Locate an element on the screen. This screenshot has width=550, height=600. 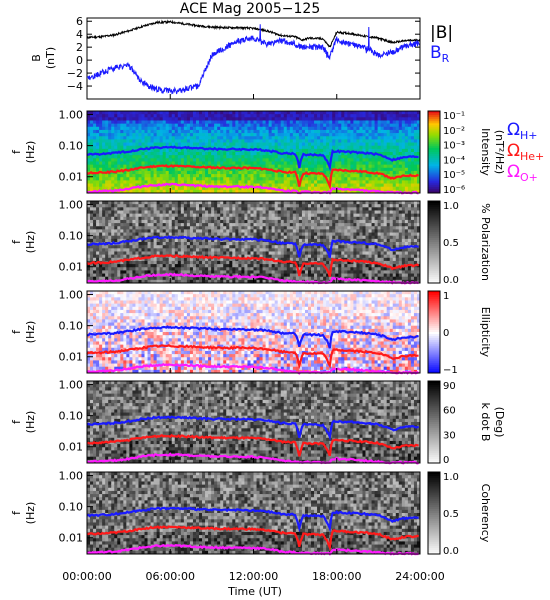
colorbar-tick-label: 10⁻² is located at coordinates (454, 131).